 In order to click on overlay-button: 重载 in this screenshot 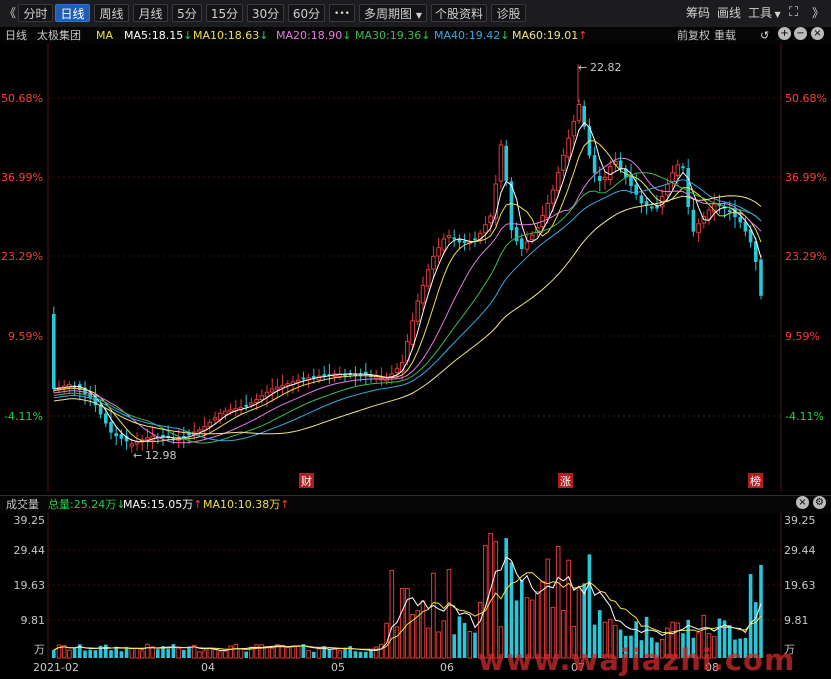, I will do `click(725, 35)`.